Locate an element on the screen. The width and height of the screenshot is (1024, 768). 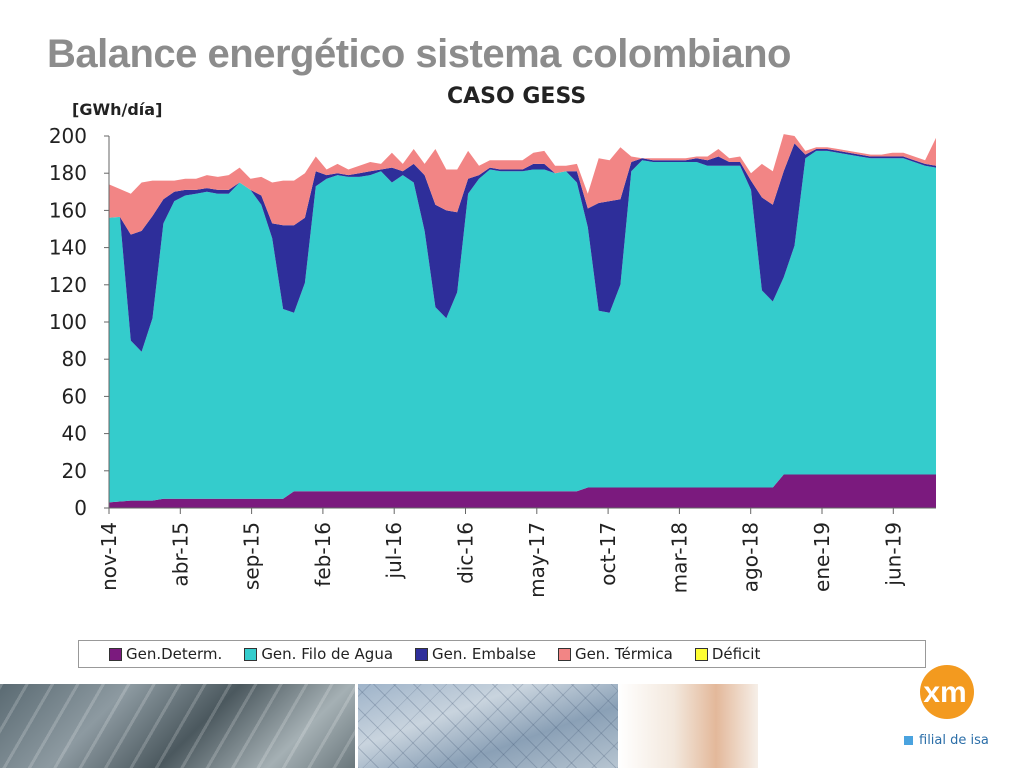
x-tick-label: mar-18 is located at coordinates (679, 557).